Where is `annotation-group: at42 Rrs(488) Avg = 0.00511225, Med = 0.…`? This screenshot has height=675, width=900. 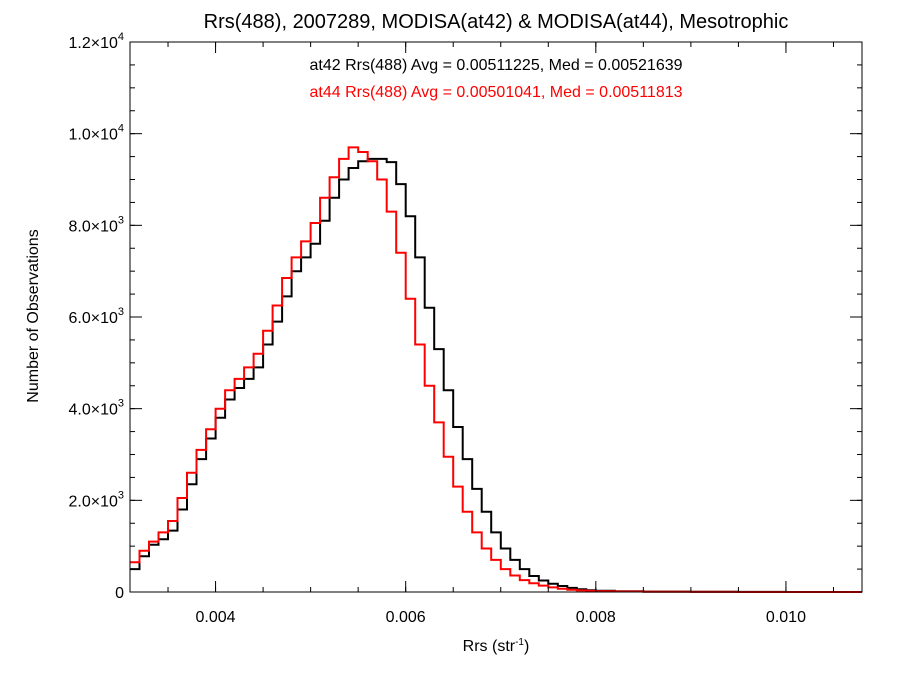
annotation-group: at42 Rrs(488) Avg = 0.00511225, Med = 0.… is located at coordinates (495, 79).